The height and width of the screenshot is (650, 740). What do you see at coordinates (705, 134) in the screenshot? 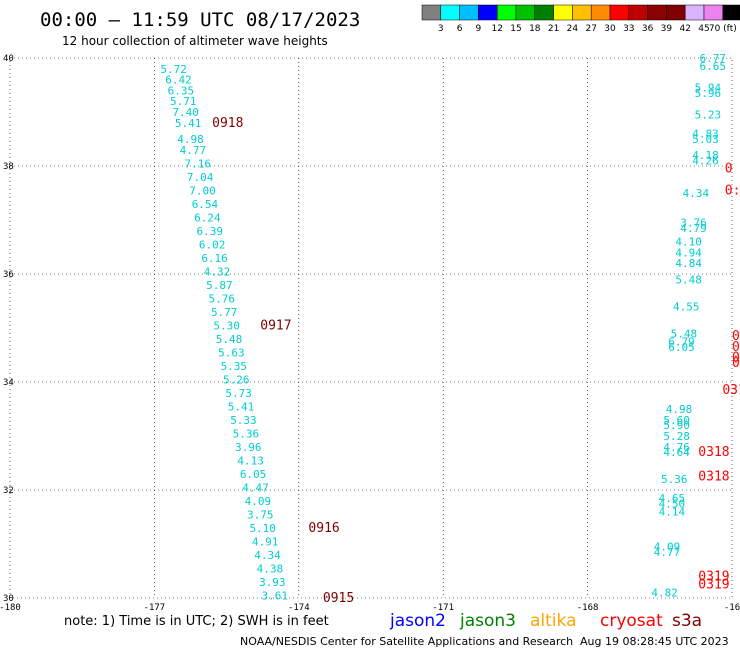
I see `wave-height-label: 4.83` at bounding box center [705, 134].